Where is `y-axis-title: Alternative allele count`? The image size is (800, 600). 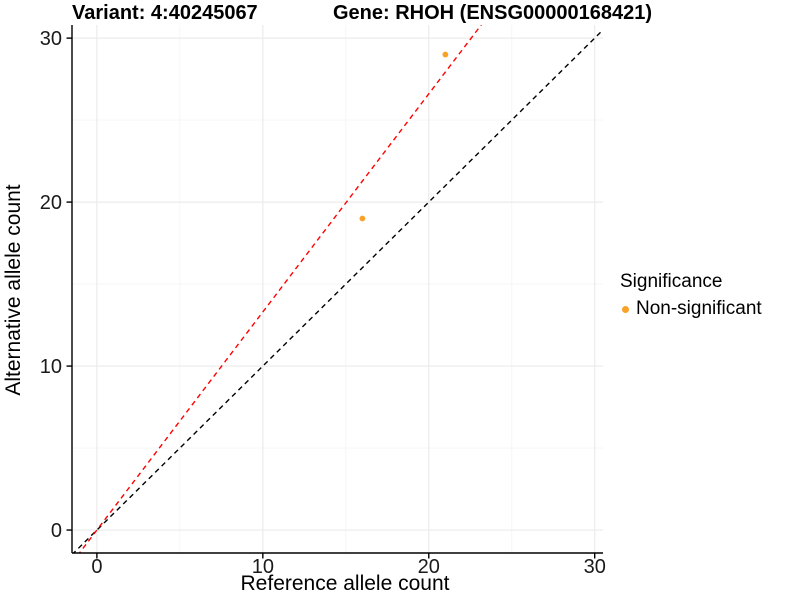 y-axis-title: Alternative allele count is located at coordinates (13, 290).